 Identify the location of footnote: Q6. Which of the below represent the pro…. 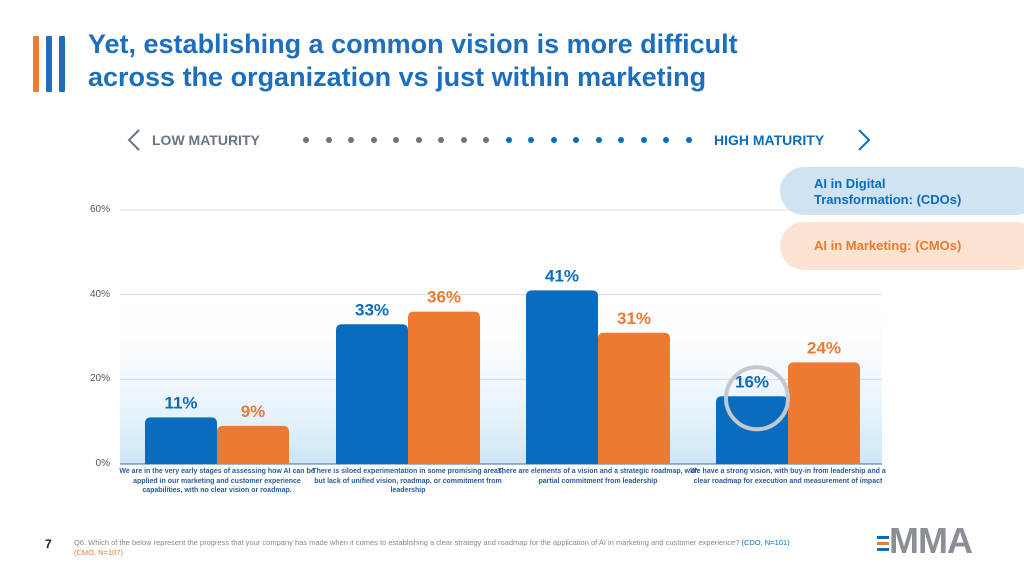
(434, 548).